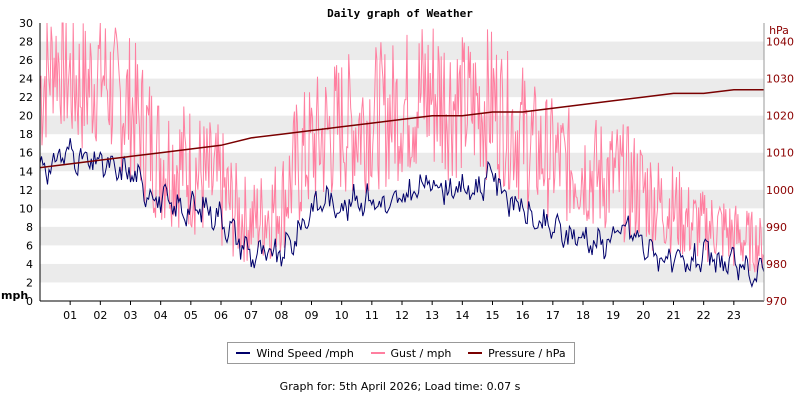 This screenshot has width=800, height=400. I want to click on legend-item-pressure: Pressure / hPa, so click(517, 353).